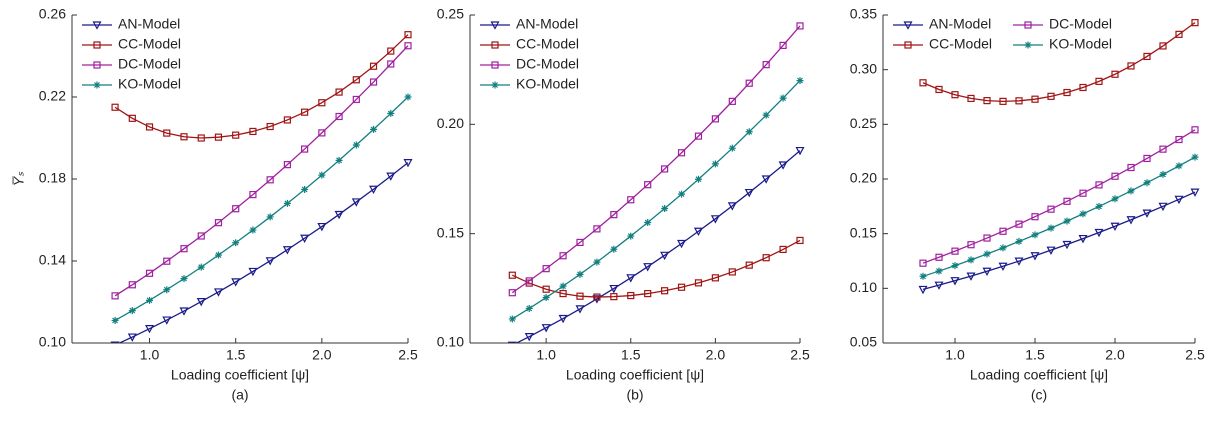  What do you see at coordinates (800, 355) in the screenshot?
I see `x-tick-label: 2.5` at bounding box center [800, 355].